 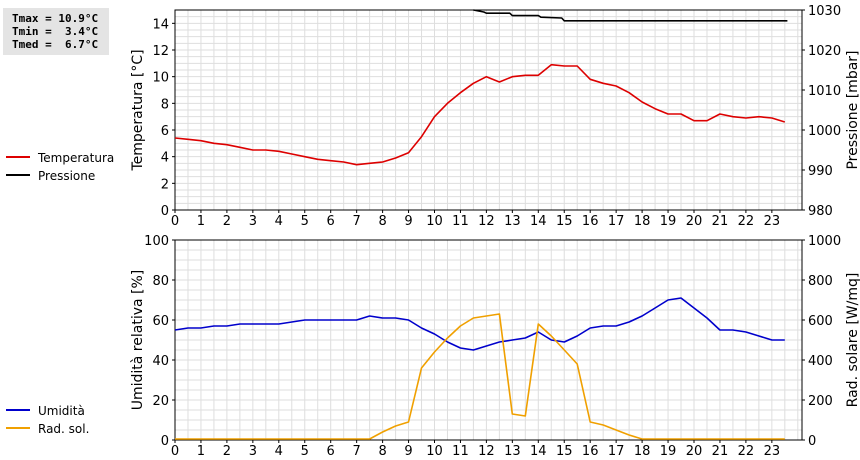 What do you see at coordinates (160, 401) in the screenshot?
I see `y-tick-label: 20` at bounding box center [160, 401].